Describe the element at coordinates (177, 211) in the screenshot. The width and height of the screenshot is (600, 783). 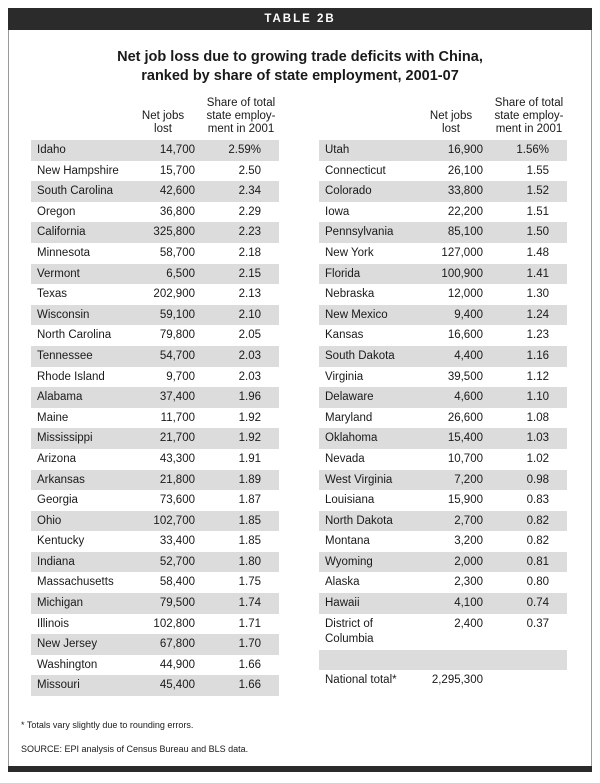
I see `net-jobs-lost: 36,800` at that location.